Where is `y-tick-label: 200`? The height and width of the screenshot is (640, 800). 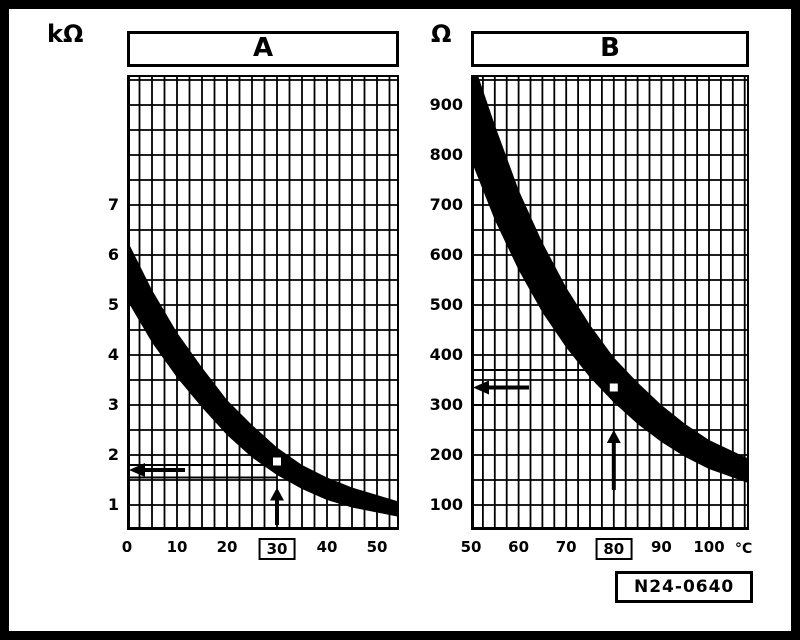
y-tick-label: 200 is located at coordinates (446, 454).